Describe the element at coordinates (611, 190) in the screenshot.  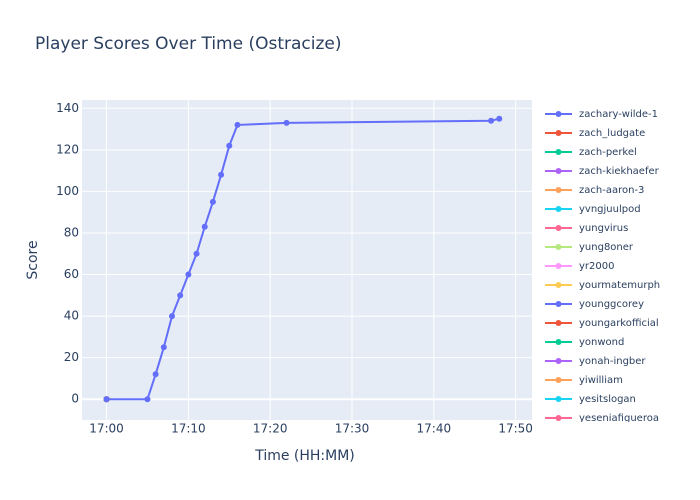
I see `legend-label: zach-aaron-3` at that location.